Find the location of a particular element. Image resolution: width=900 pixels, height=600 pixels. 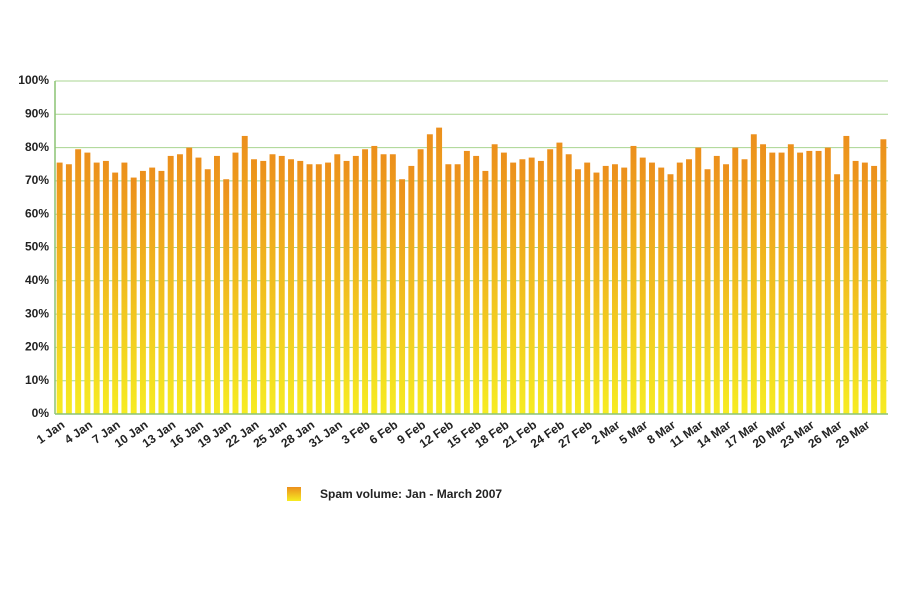

y-tick-label: 50% is located at coordinates (37, 247).